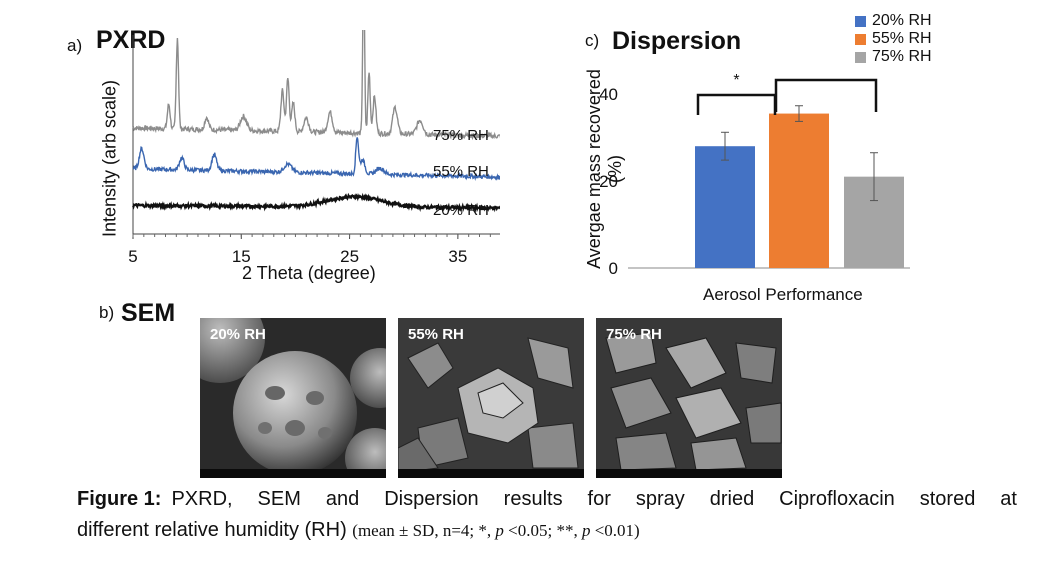  What do you see at coordinates (316, 85) in the screenshot?
I see `pxrd-trace-75rh` at bounding box center [316, 85].